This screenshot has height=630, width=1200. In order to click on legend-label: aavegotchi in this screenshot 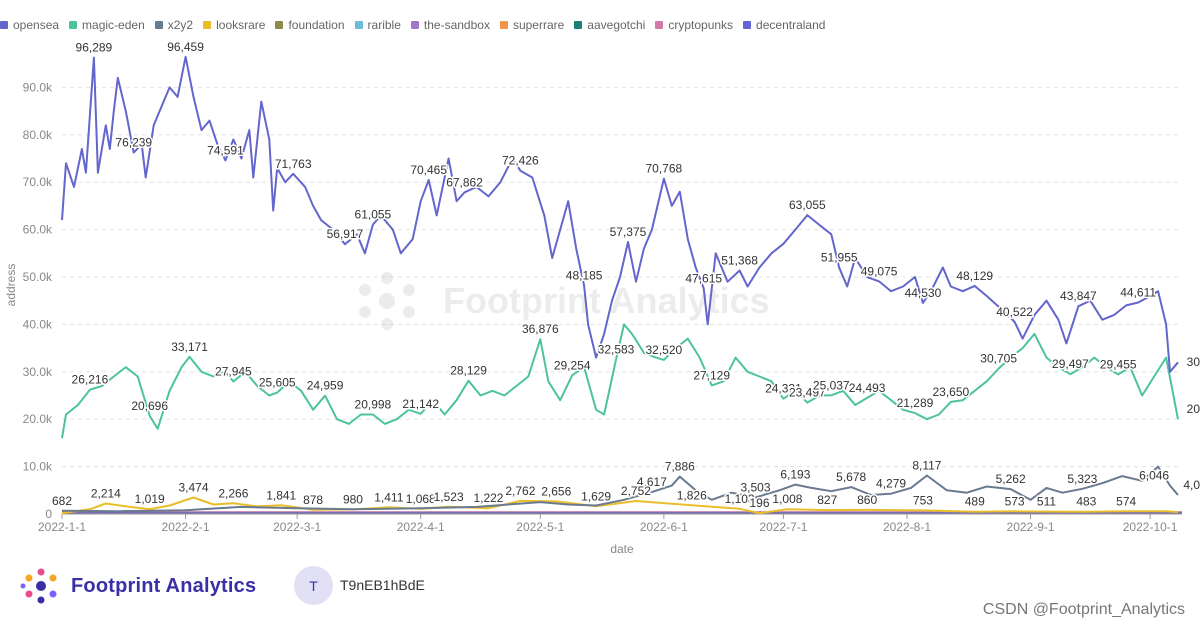, I will do `click(616, 25)`.